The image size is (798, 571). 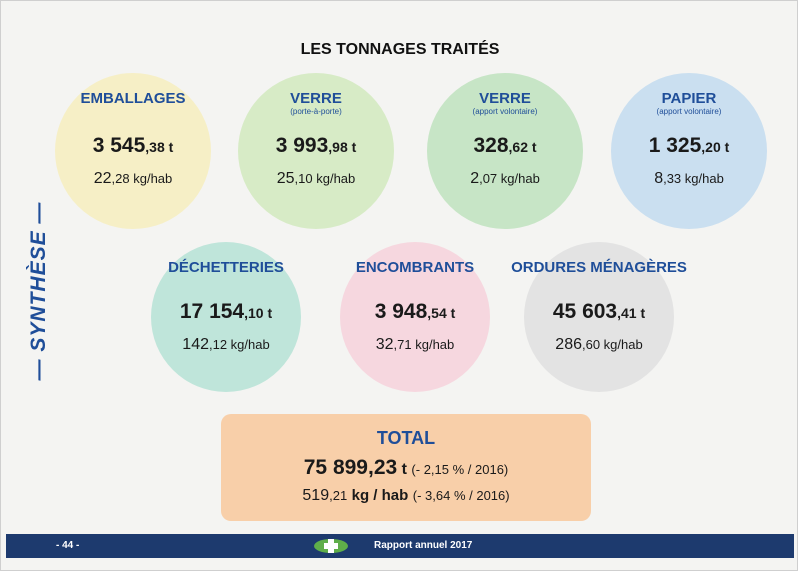 I want to click on ratio-dec: ,71 kg/hab, so click(x=424, y=344).